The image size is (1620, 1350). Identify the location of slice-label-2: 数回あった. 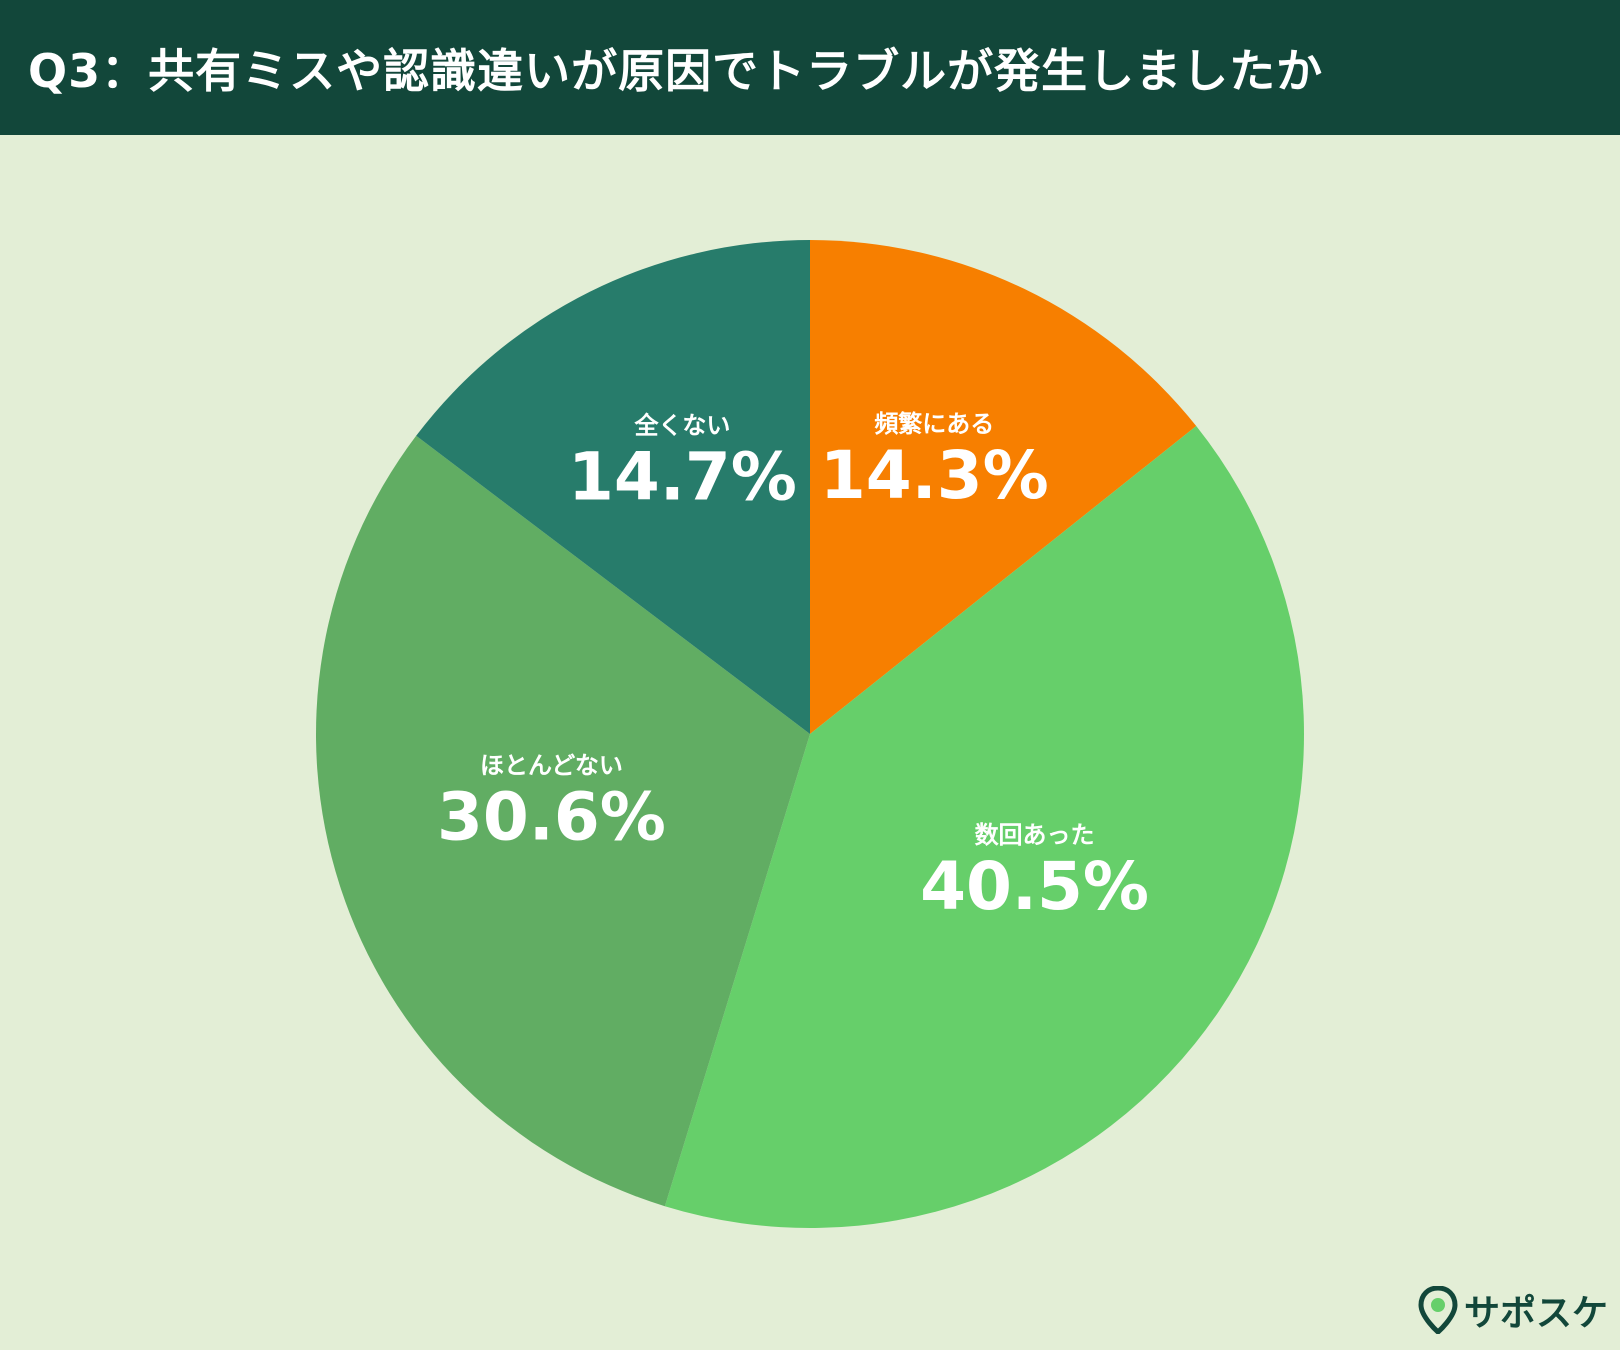
(1035, 835).